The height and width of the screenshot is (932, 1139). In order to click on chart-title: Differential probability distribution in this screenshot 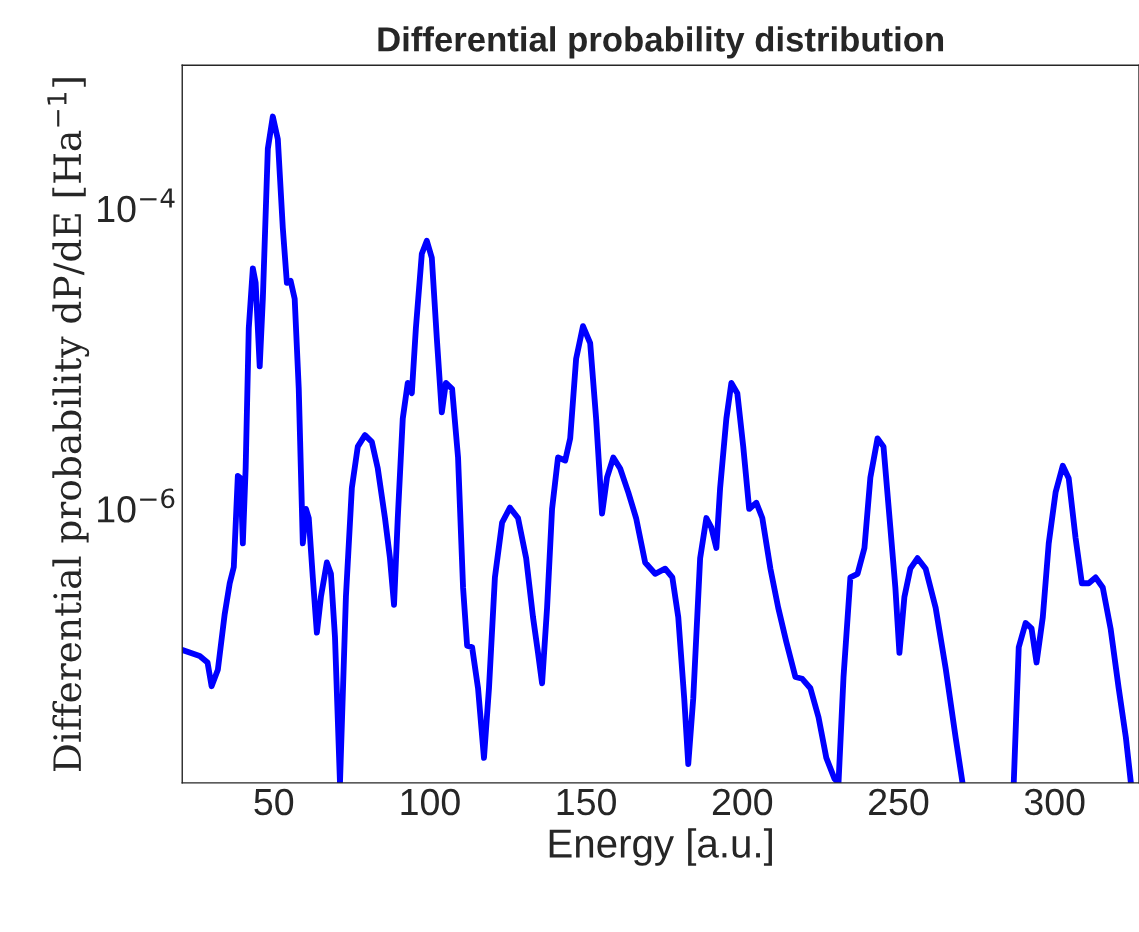, I will do `click(661, 42)`.